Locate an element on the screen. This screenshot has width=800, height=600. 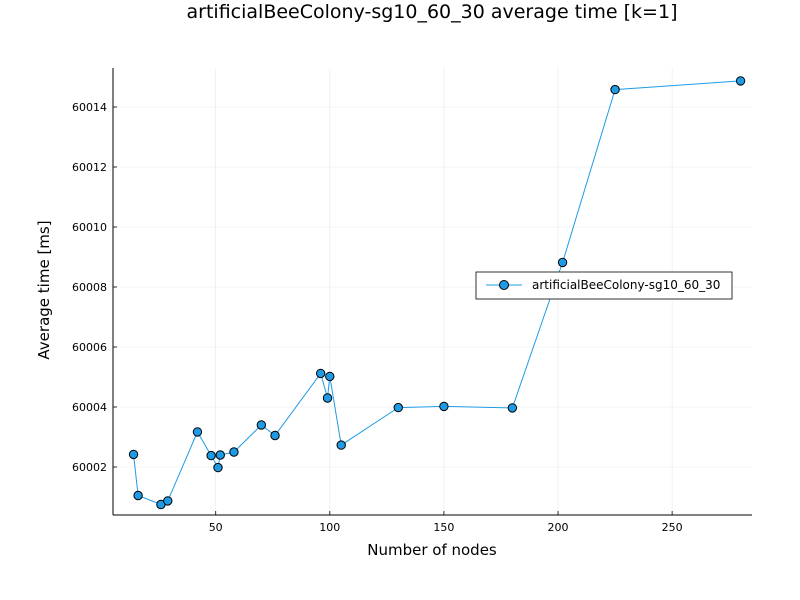
y-tick-label: 60004 is located at coordinates (89, 407).